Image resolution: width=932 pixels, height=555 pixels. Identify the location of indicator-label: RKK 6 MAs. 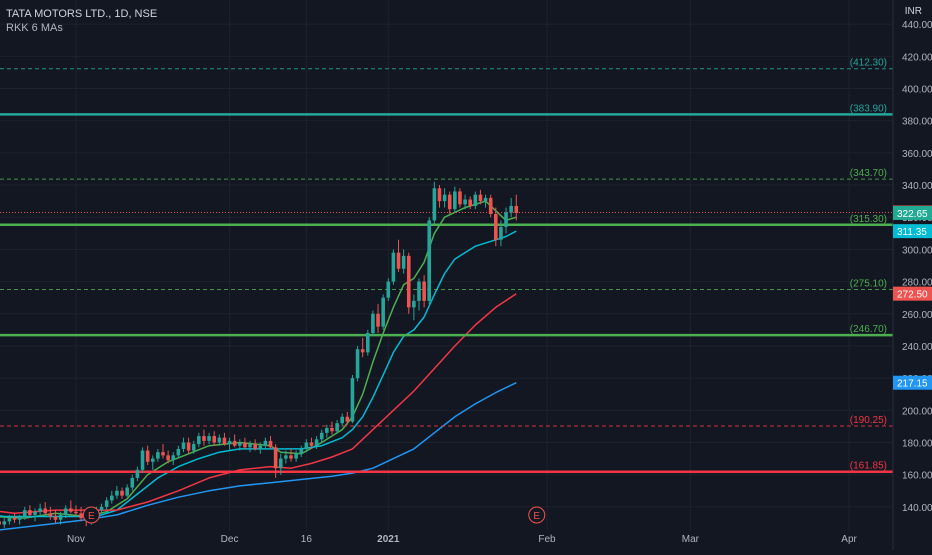
(34, 28).